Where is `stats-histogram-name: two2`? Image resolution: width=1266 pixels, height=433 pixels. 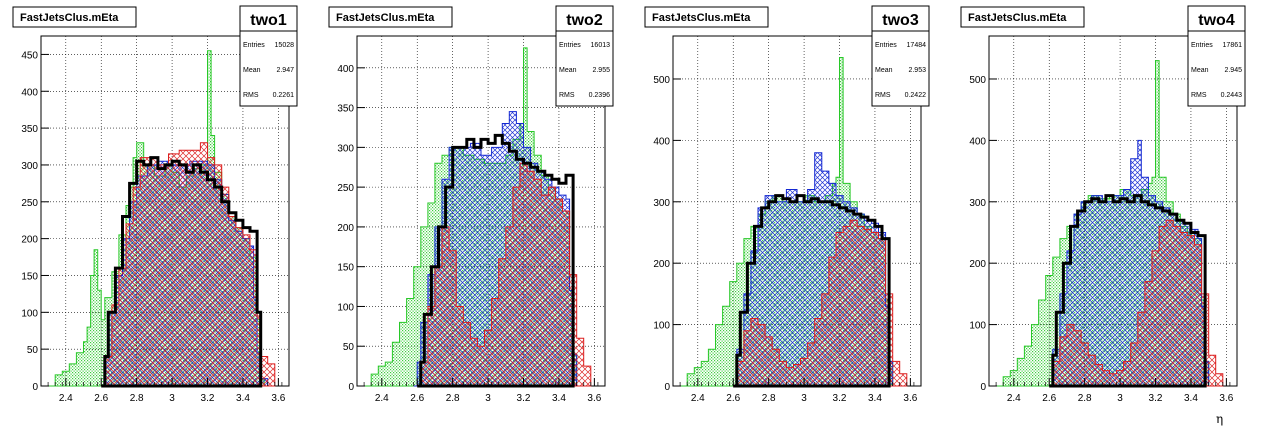 stats-histogram-name: two2 is located at coordinates (584, 20).